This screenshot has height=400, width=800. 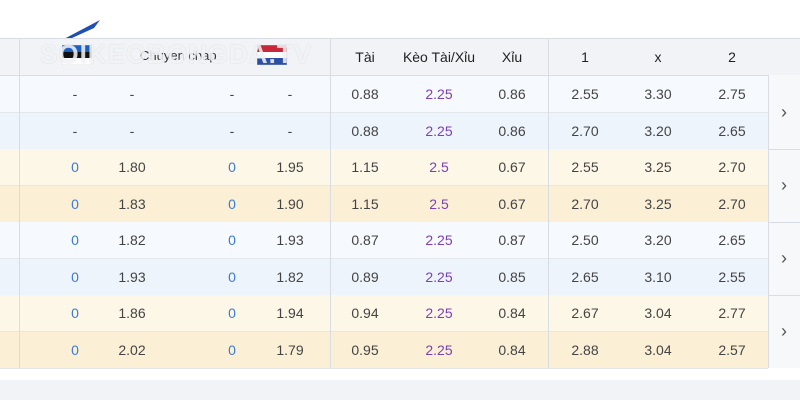 What do you see at coordinates (585, 349) in the screenshot?
I see `odds-cell: 2.88` at bounding box center [585, 349].